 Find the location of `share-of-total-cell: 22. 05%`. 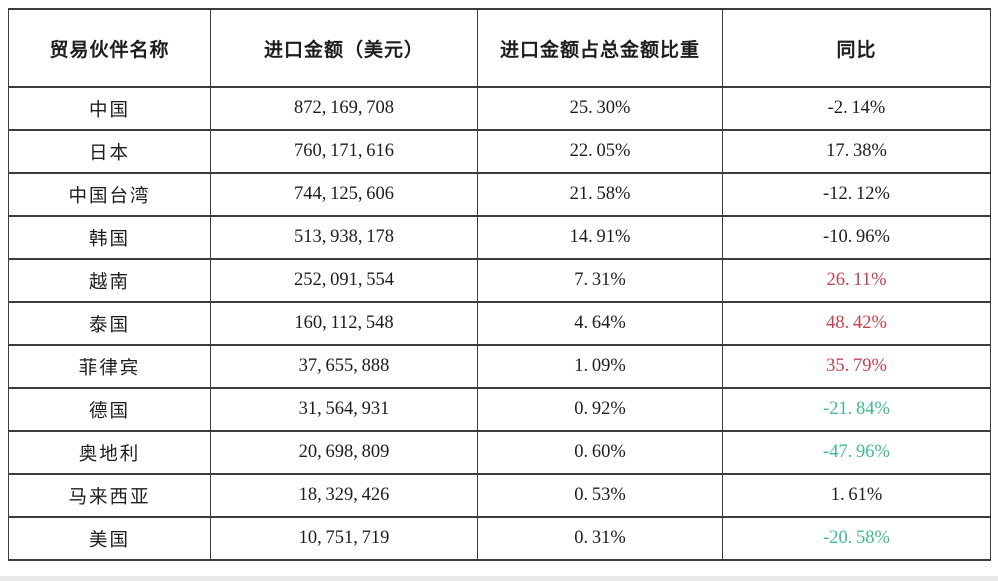

share-of-total-cell: 22. 05% is located at coordinates (600, 151).